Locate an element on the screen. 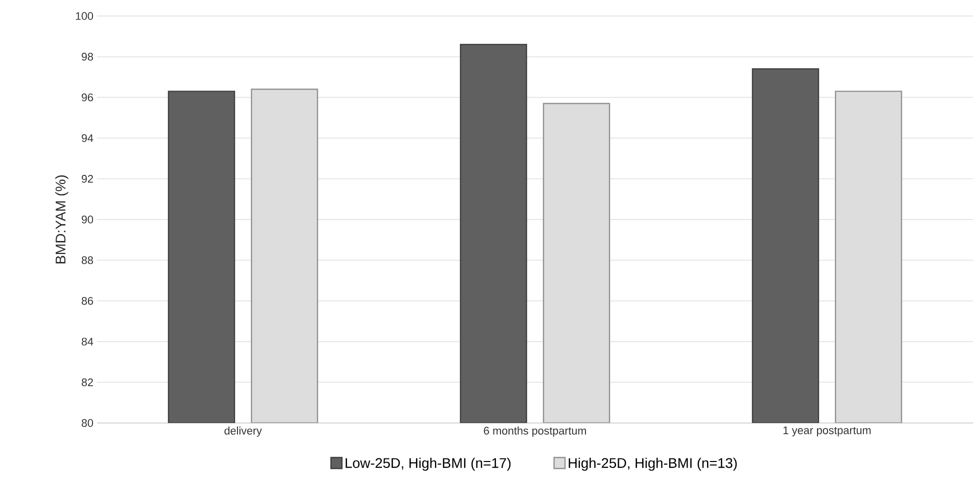 This screenshot has width=976, height=485. y-tick-label: 86 is located at coordinates (88, 301).